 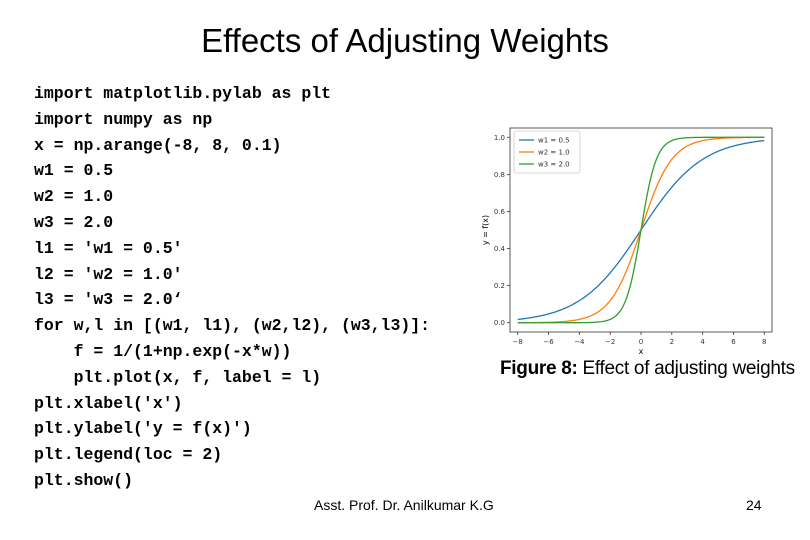 What do you see at coordinates (128, 455) in the screenshot?
I see `code-line: plt.legend(loc = 2)` at bounding box center [128, 455].